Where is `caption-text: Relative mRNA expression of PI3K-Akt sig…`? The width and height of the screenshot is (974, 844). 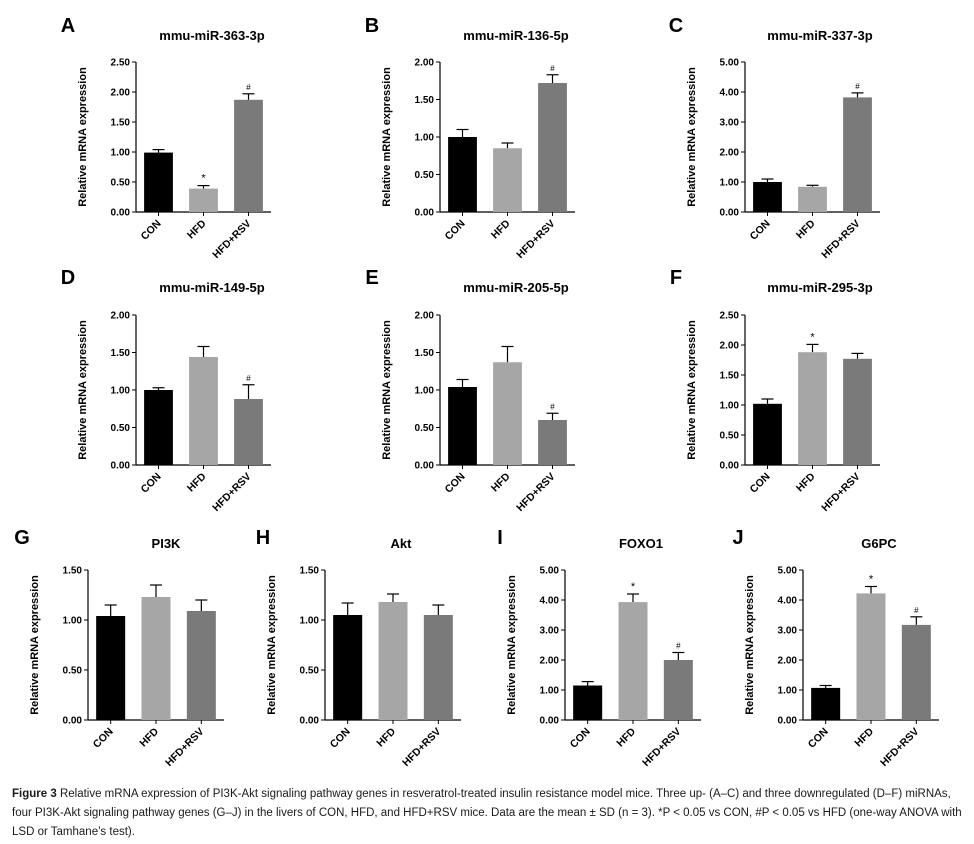
caption-text: Relative mRNA expression of PI3K-Akt sig… is located at coordinates (487, 813).